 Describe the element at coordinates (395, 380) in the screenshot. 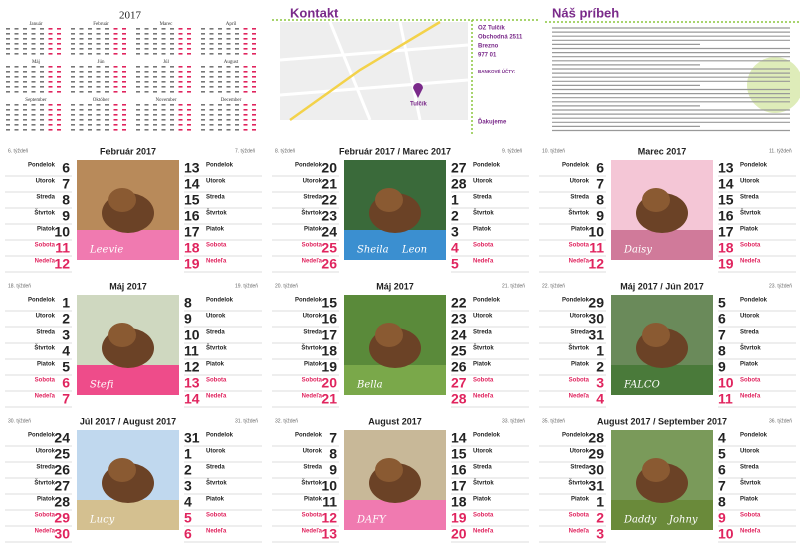

I see `photo-ground` at that location.